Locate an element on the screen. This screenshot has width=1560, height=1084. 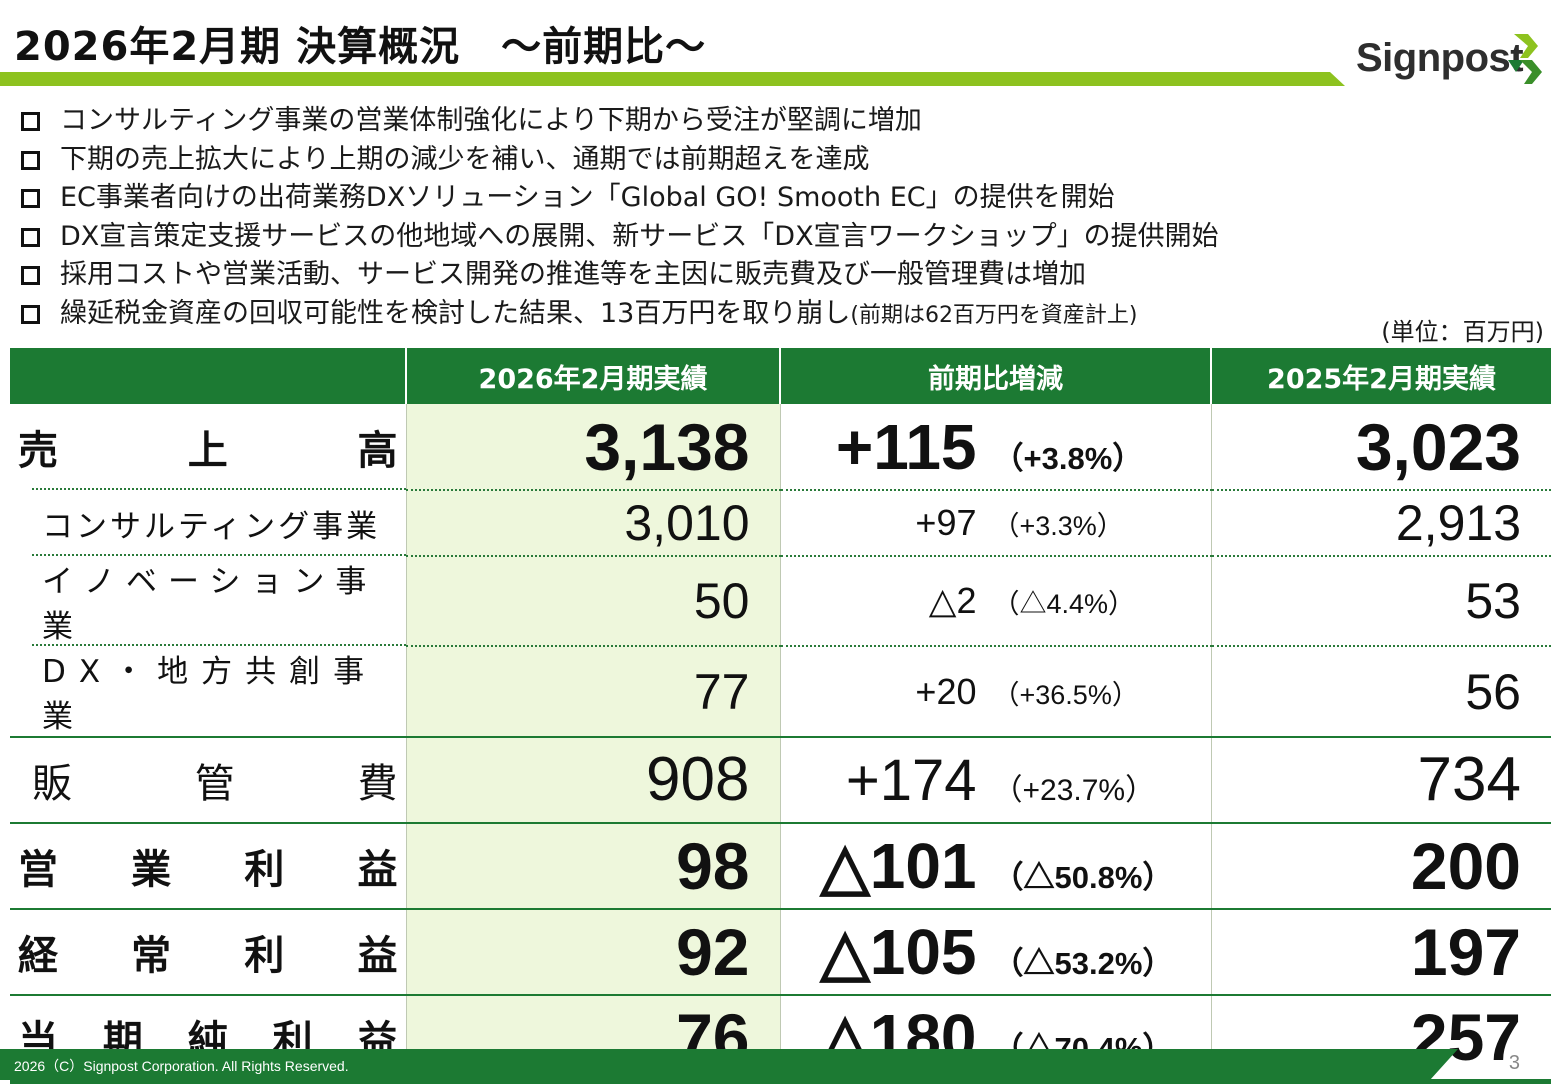
table-row-operating-income: 営 業 利 益 98 △101 （△50.8%） 200 is located at coordinates (780, 866).